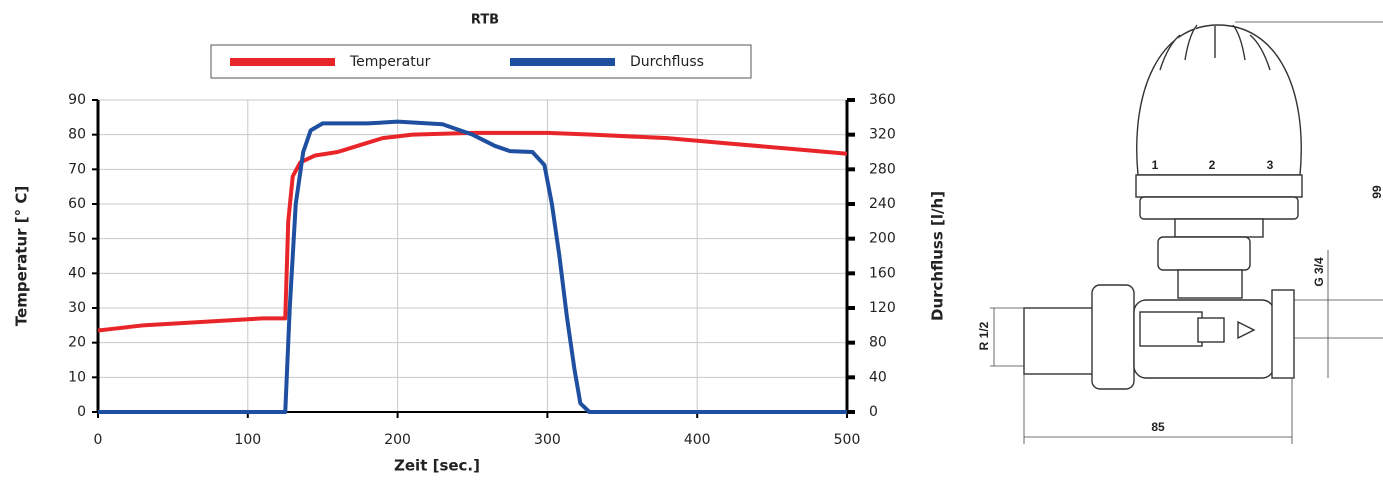  I want to click on y2-tick-label: 280, so click(882, 169).